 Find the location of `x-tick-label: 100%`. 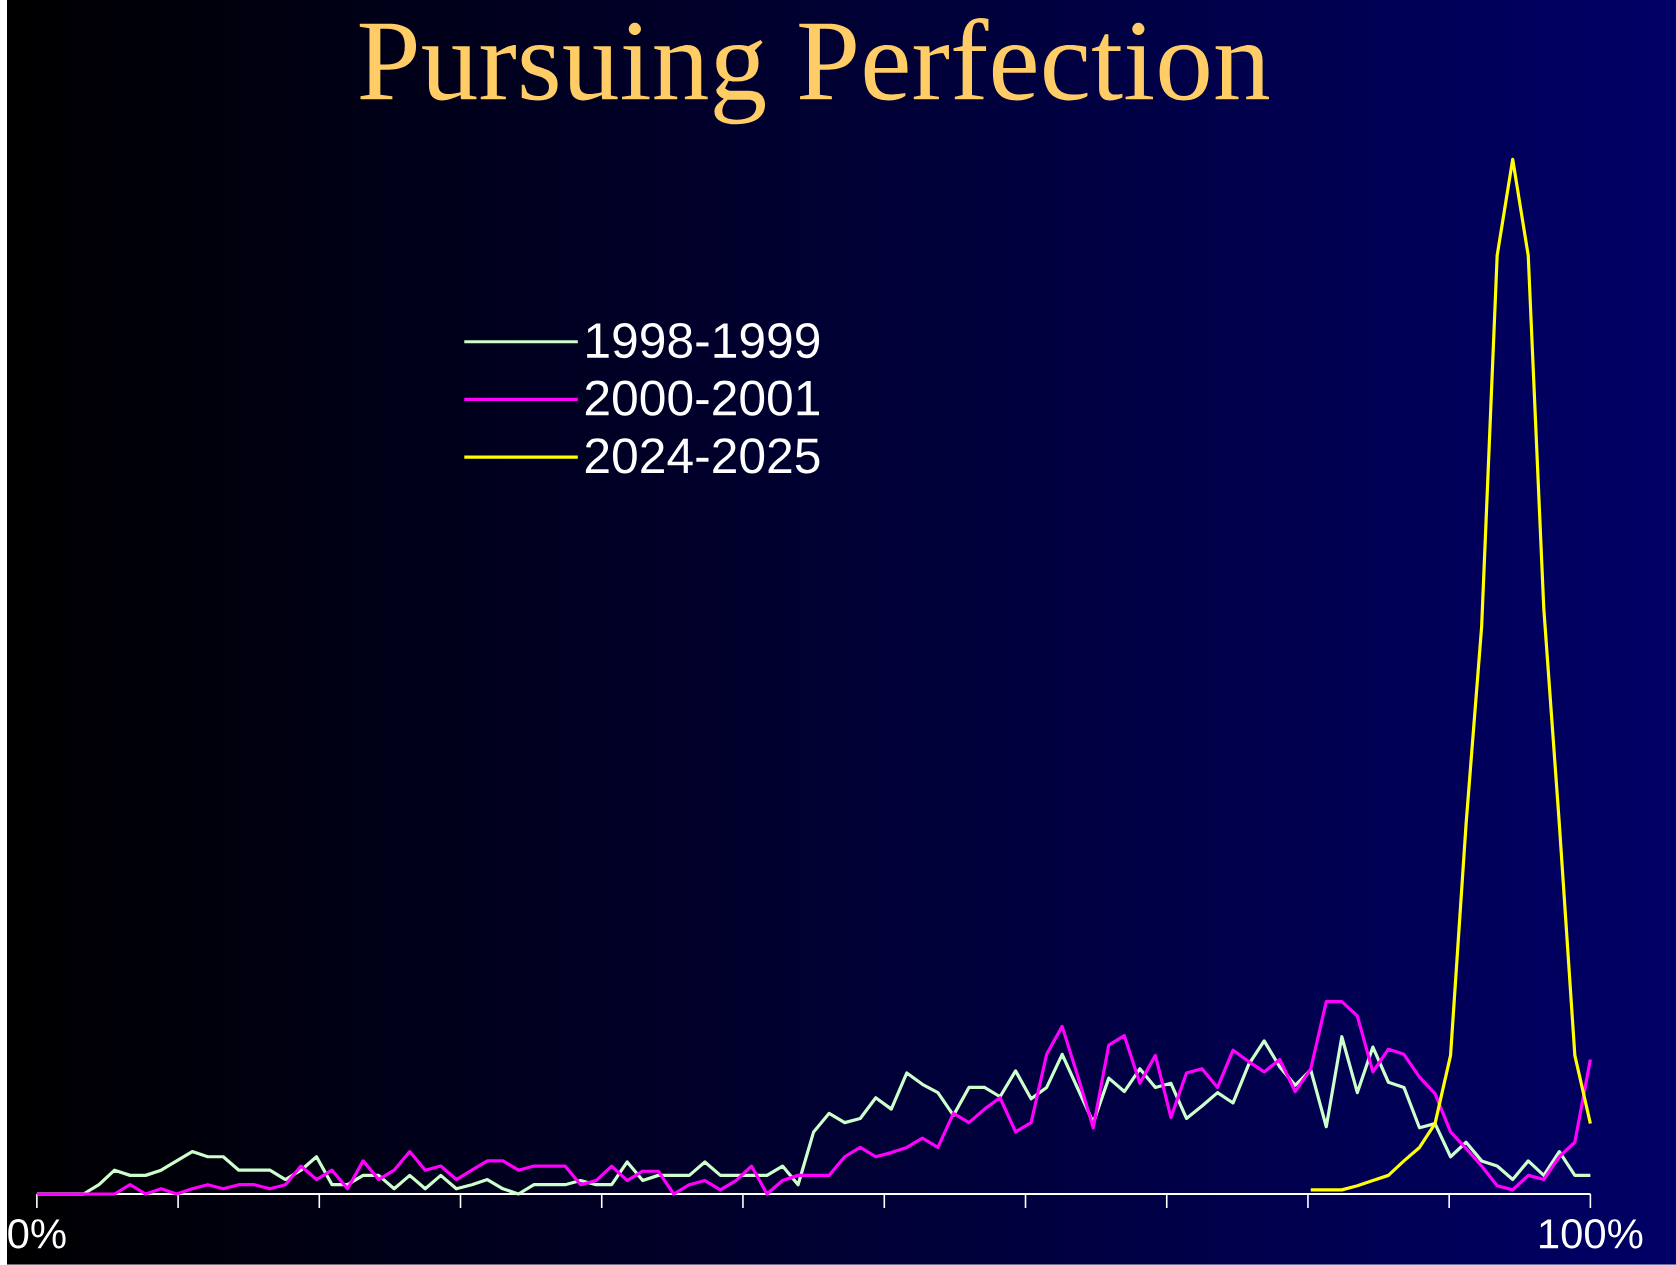

x-tick-label: 100% is located at coordinates (1591, 1234).